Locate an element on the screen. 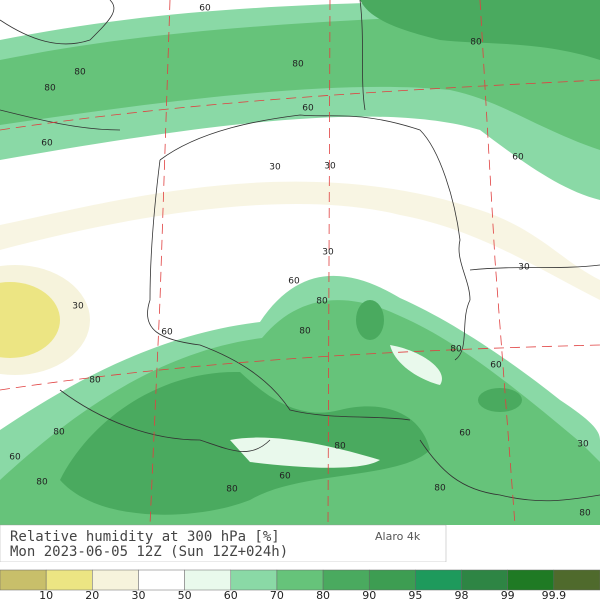 This screenshot has width=600, height=600. colorbar-label: 99 is located at coordinates (508, 594).